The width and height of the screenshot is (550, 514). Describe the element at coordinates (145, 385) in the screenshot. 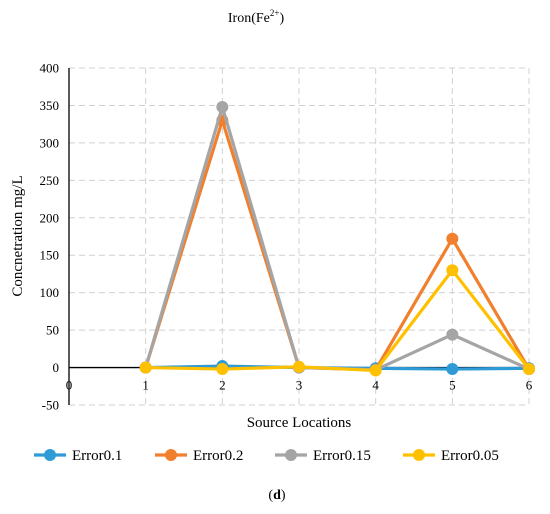

I see `x-tick-label-1: 1` at that location.